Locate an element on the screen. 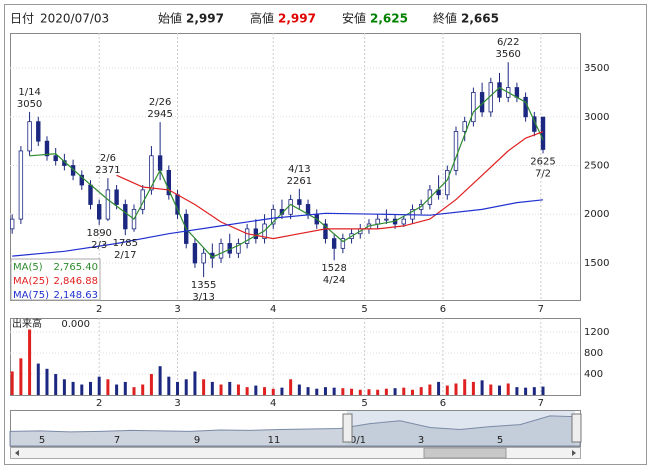 This screenshot has width=652, height=469. header-label: 終値 is located at coordinates (445, 18).